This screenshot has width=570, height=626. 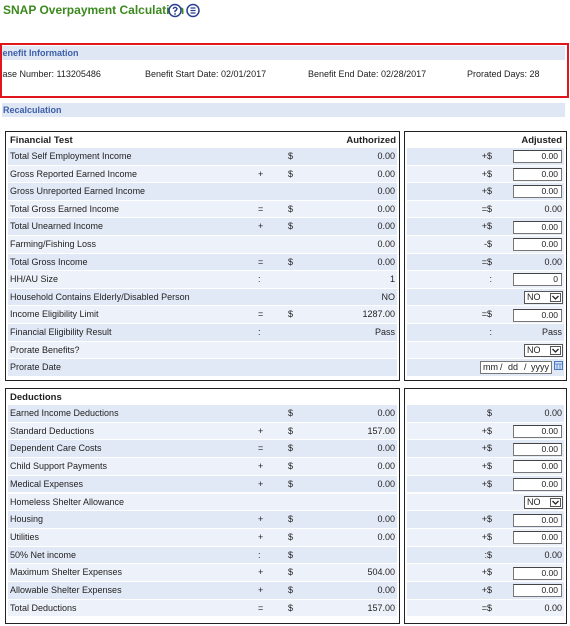 I want to click on table-row: Homeless Shelter Allowance, so click(x=202, y=502).